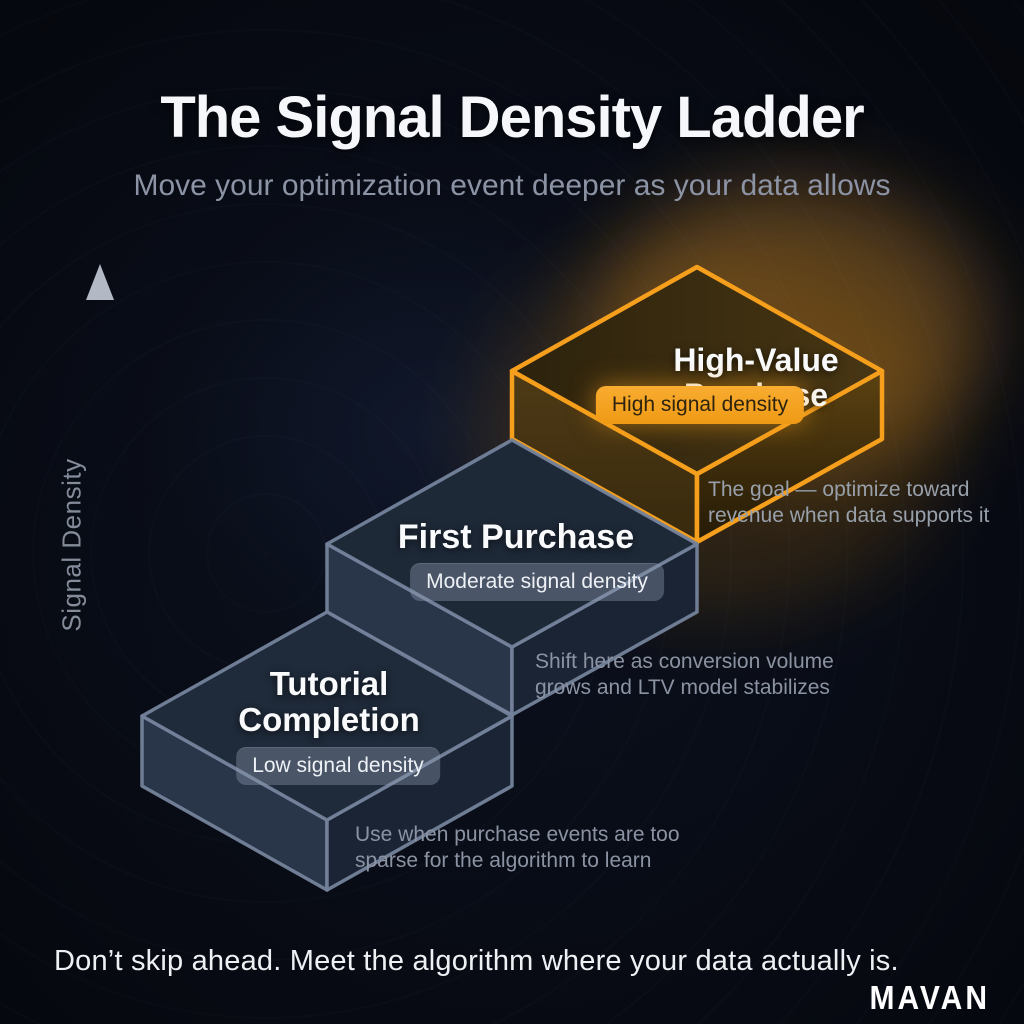  What do you see at coordinates (100, 527) in the screenshot?
I see `signal-density-arrow` at bounding box center [100, 527].